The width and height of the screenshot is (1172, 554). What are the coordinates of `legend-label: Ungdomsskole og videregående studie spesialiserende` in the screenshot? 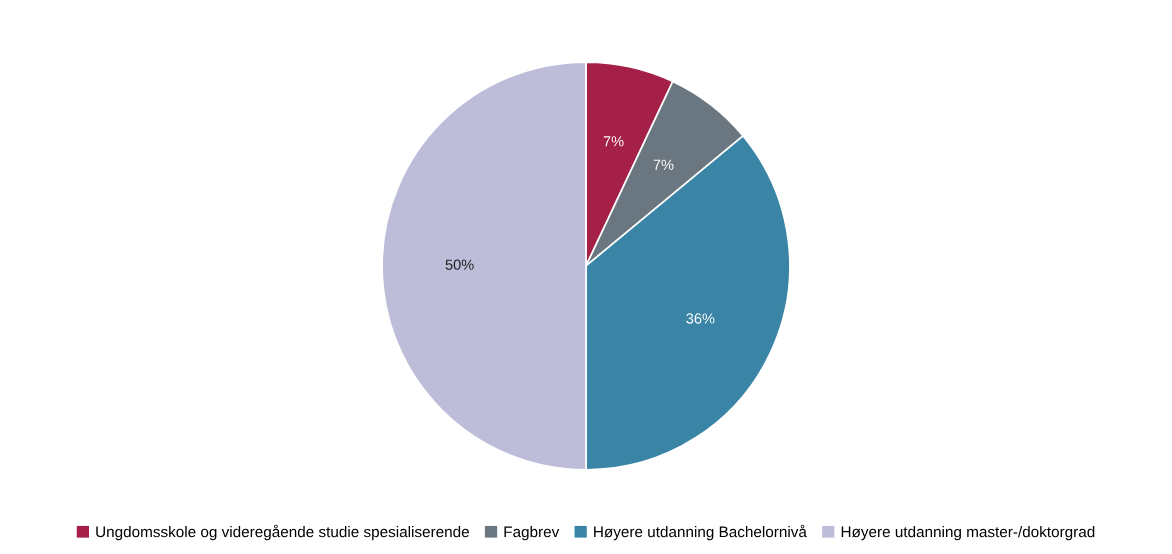 It's located at (282, 532).